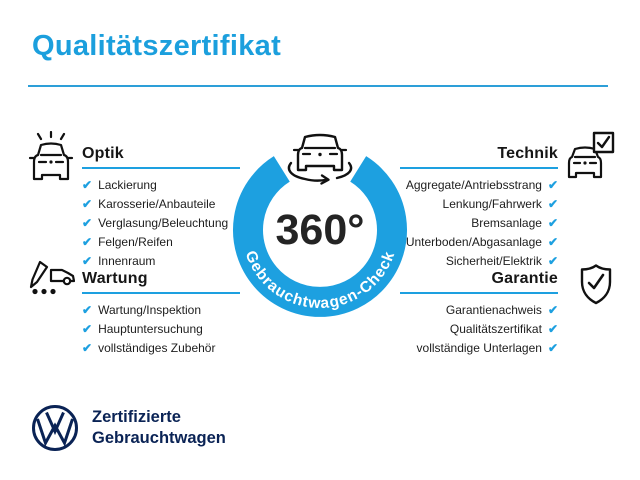 Image resolution: width=640 pixels, height=480 pixels. I want to click on checklist-item: ✔ Lackierung, so click(161, 184).